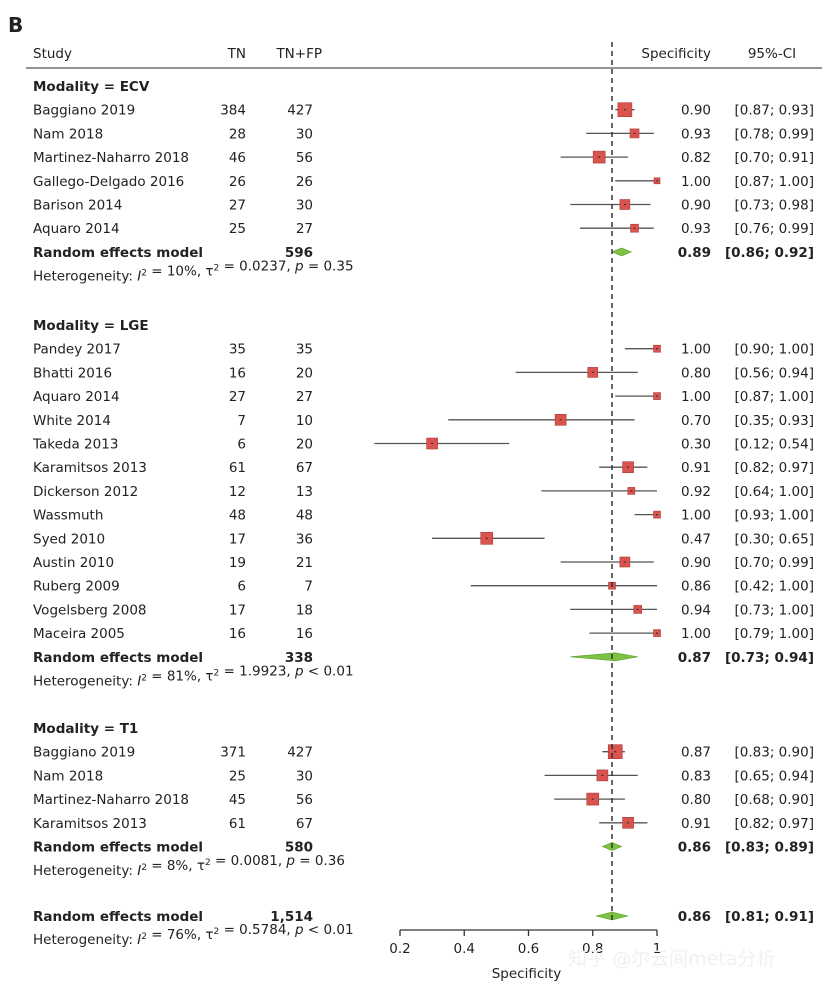 The image size is (833, 990). Describe the element at coordinates (657, 949) in the screenshot. I see `x-tick-label: 1` at that location.